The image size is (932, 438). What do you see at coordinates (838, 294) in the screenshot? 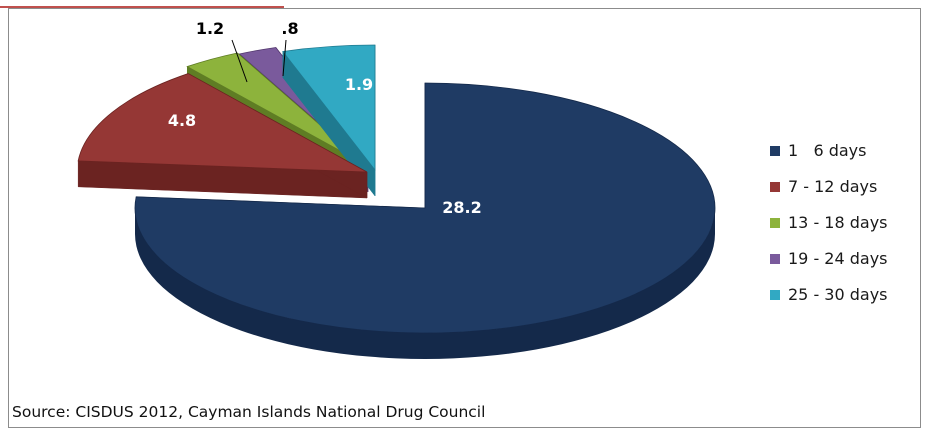
I see `legend-label-25-30-days: 25 - 30 days` at bounding box center [838, 294].